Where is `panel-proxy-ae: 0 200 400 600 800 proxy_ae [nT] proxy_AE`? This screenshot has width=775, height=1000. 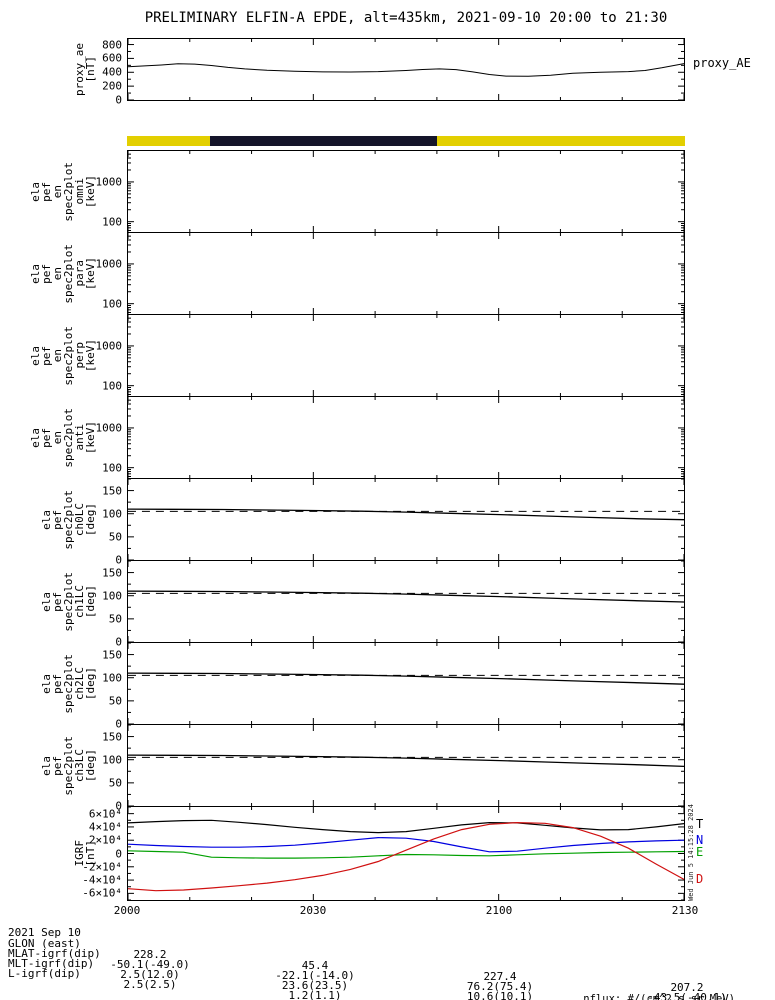 panel-proxy-ae: 0 200 400 600 800 proxy_ae [nT] proxy_AE is located at coordinates (412, 72).